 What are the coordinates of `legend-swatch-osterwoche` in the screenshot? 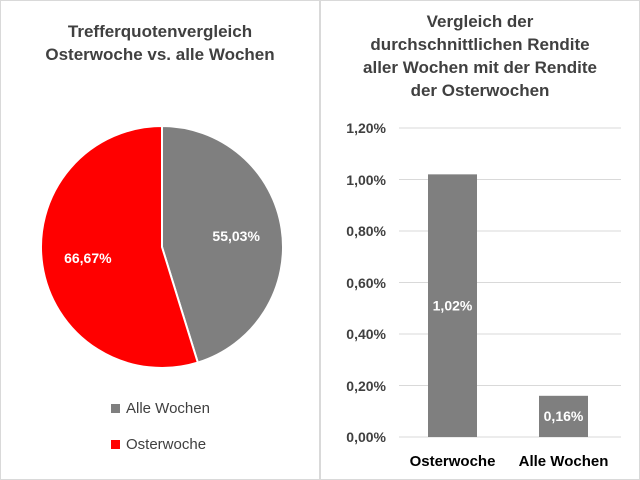 It's located at (115, 444).